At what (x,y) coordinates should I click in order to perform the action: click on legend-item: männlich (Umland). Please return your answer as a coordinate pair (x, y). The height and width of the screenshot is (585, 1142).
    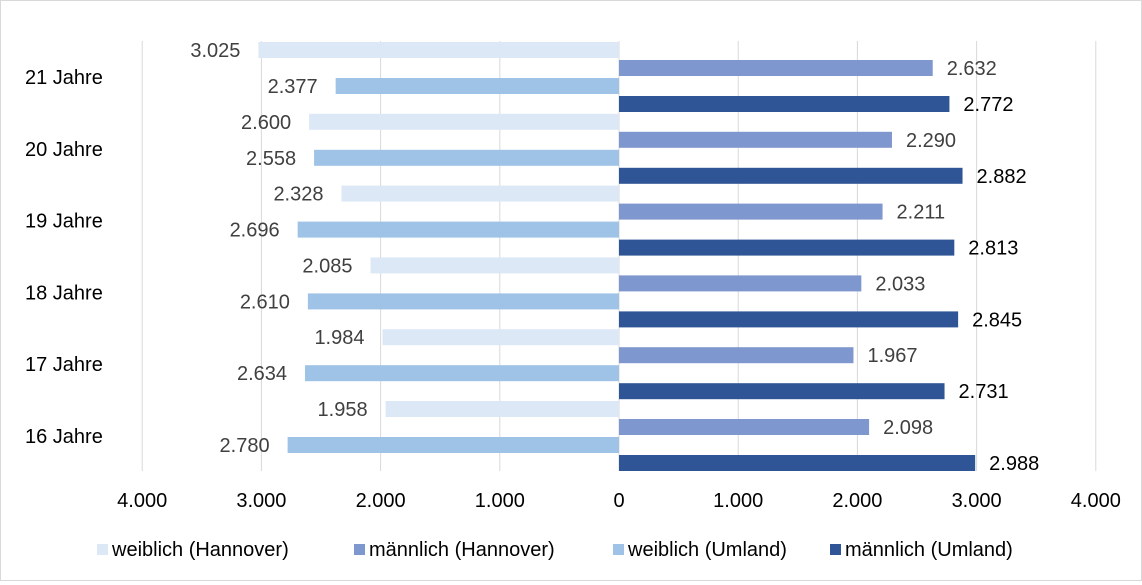
    Looking at the image, I should click on (921, 550).